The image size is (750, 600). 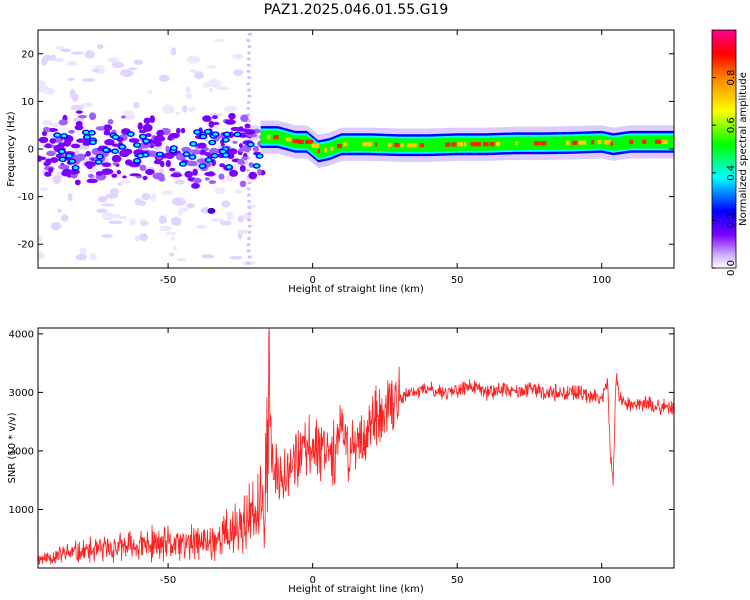 What do you see at coordinates (356, 589) in the screenshot?
I see `snr-x-label: Height of straight line (km)` at bounding box center [356, 589].